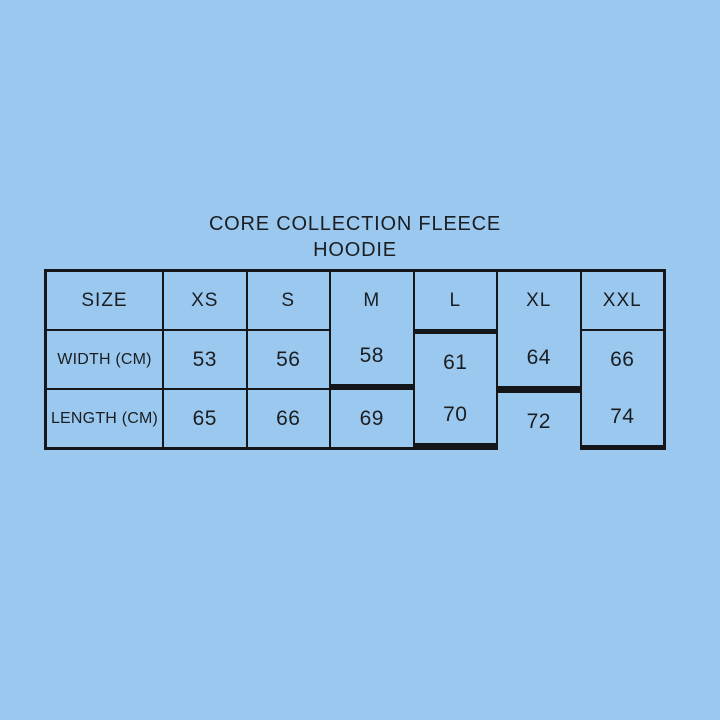 The width and height of the screenshot is (720, 720). What do you see at coordinates (622, 416) in the screenshot?
I see `cell-length-xxl: 74` at bounding box center [622, 416].